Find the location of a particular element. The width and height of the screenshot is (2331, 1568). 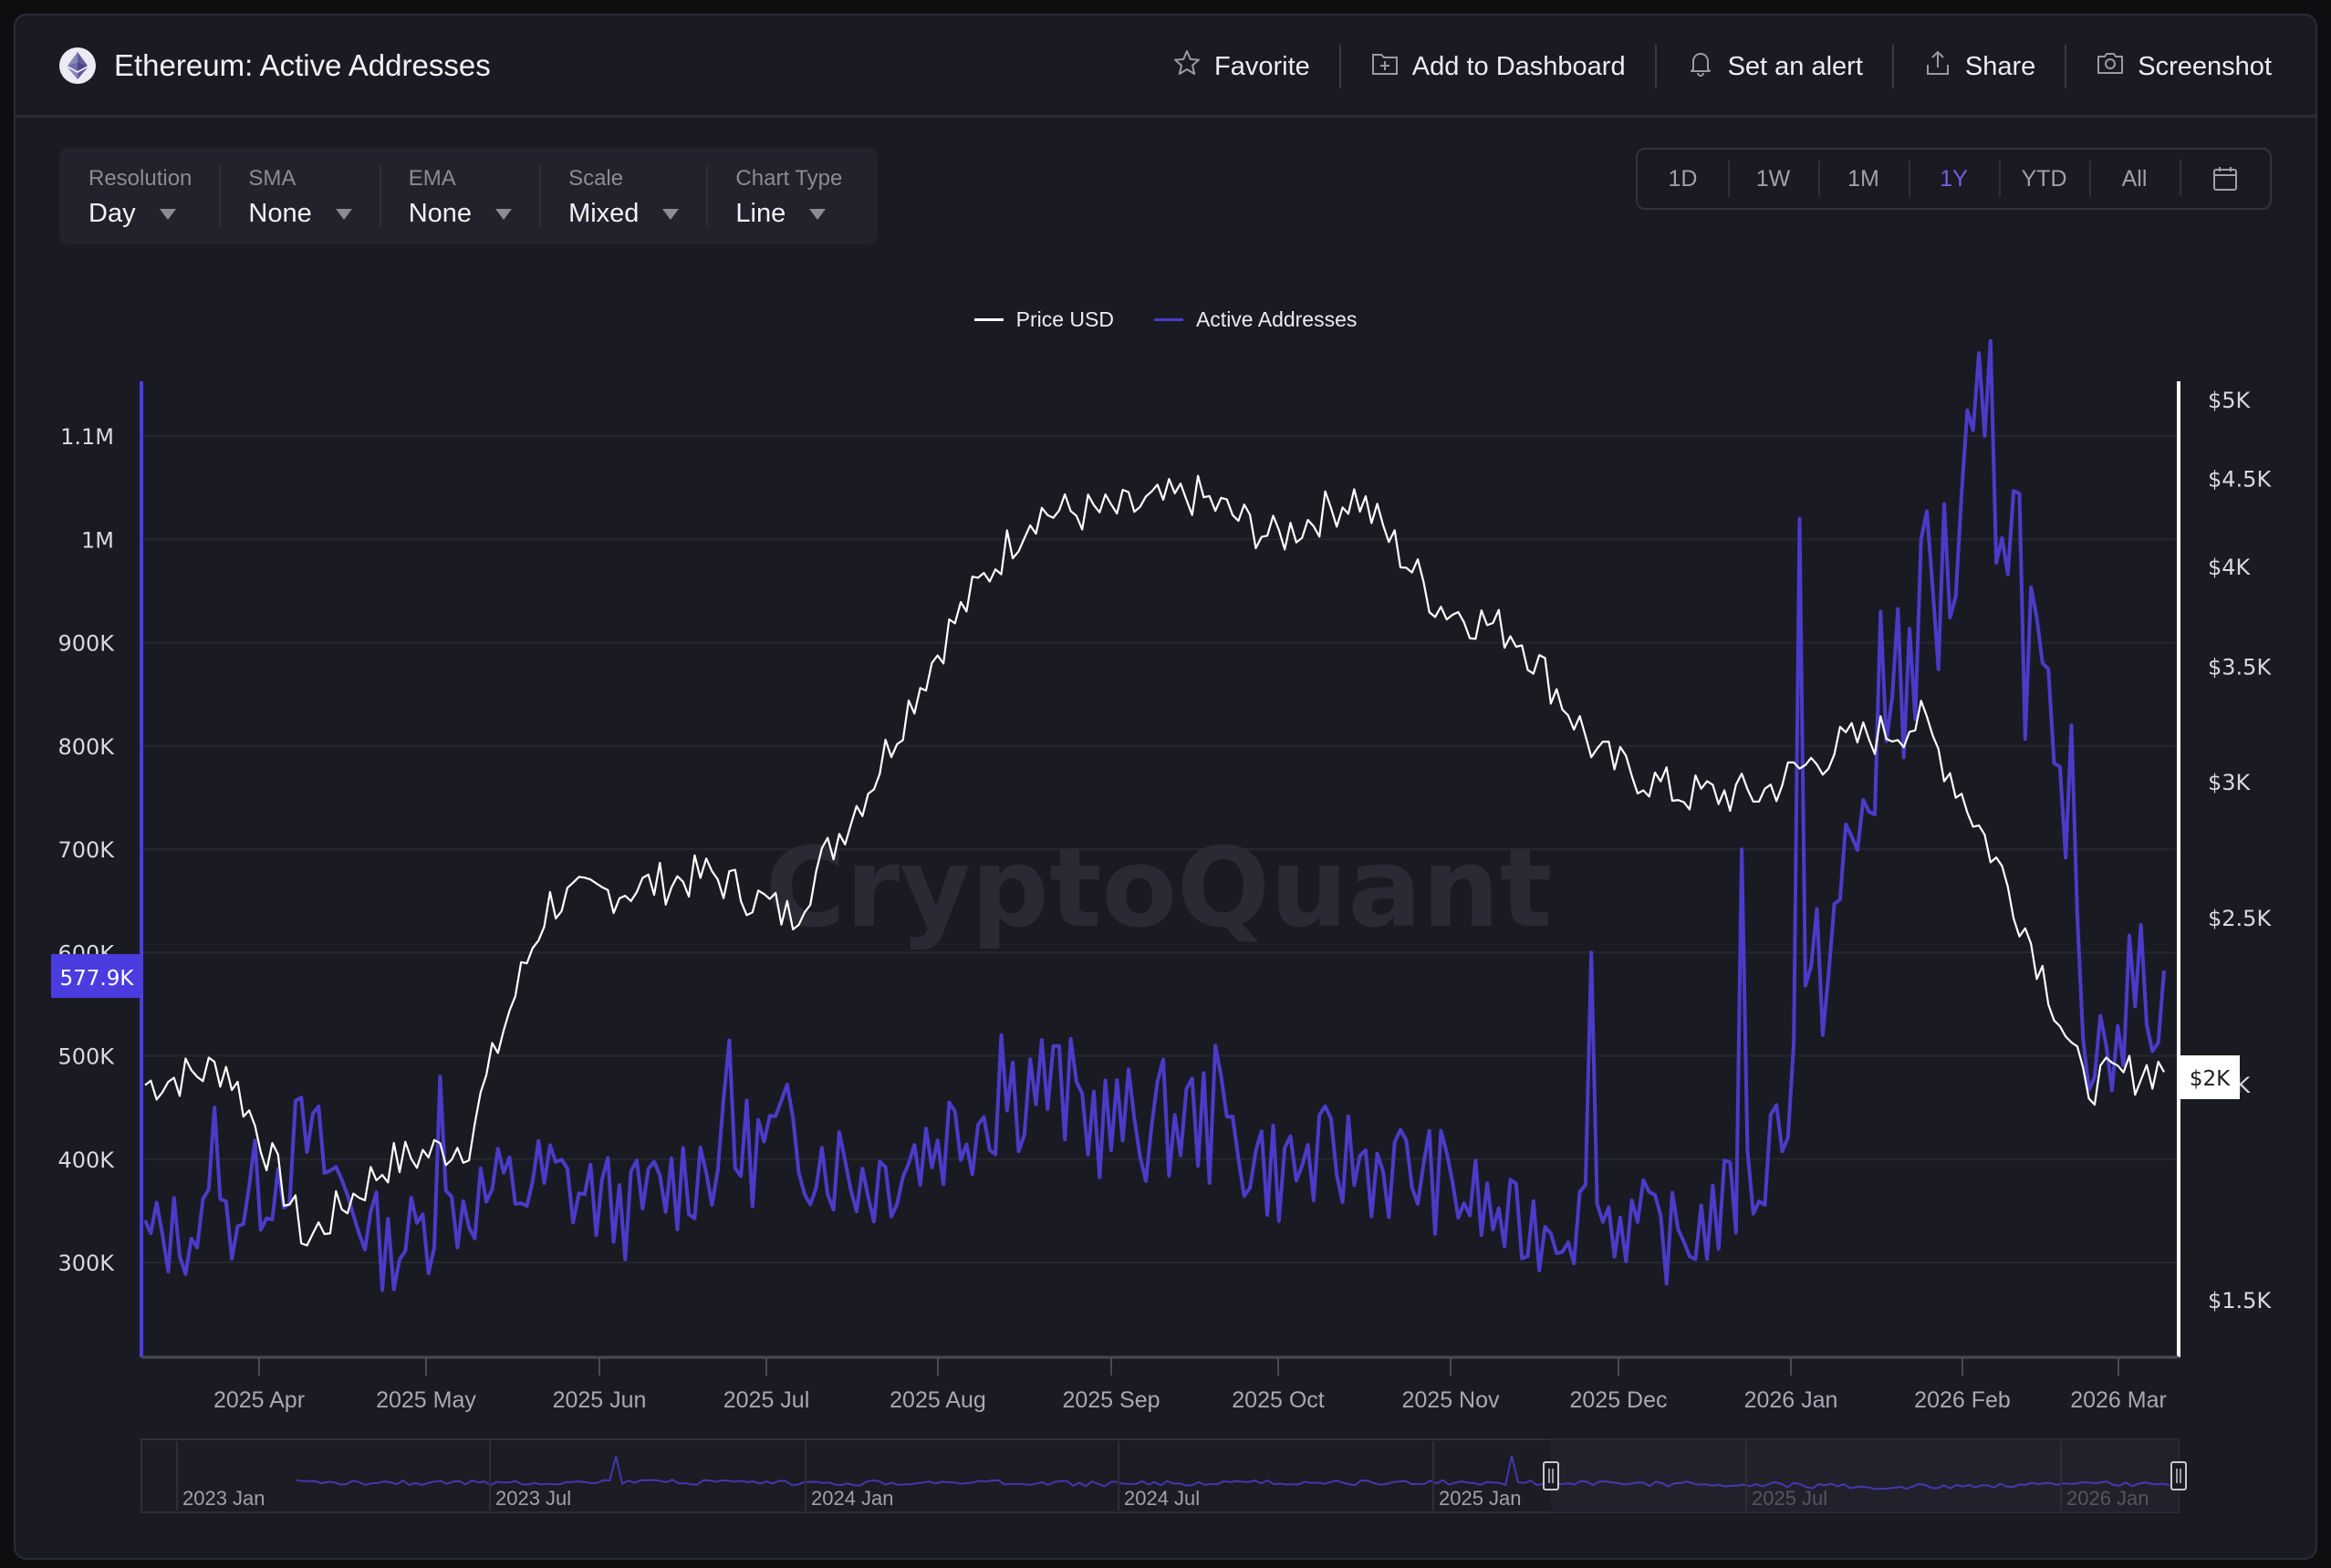

y-tick-label-left: 300K is located at coordinates (86, 1263).